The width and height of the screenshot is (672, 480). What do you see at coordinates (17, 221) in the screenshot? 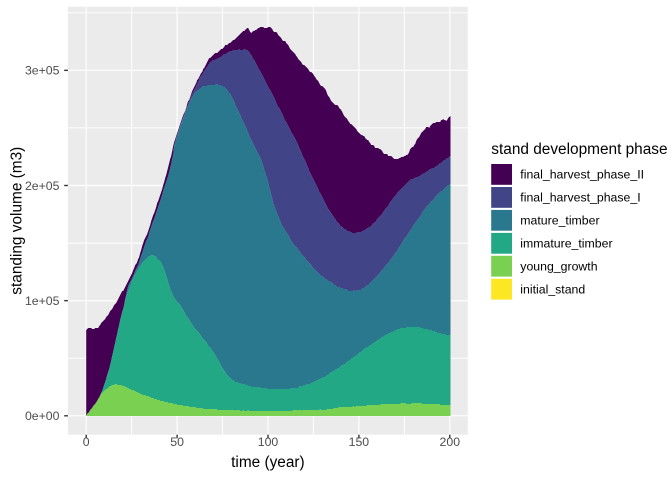
I see `svg-text: standing volume (m3)` at bounding box center [17, 221].